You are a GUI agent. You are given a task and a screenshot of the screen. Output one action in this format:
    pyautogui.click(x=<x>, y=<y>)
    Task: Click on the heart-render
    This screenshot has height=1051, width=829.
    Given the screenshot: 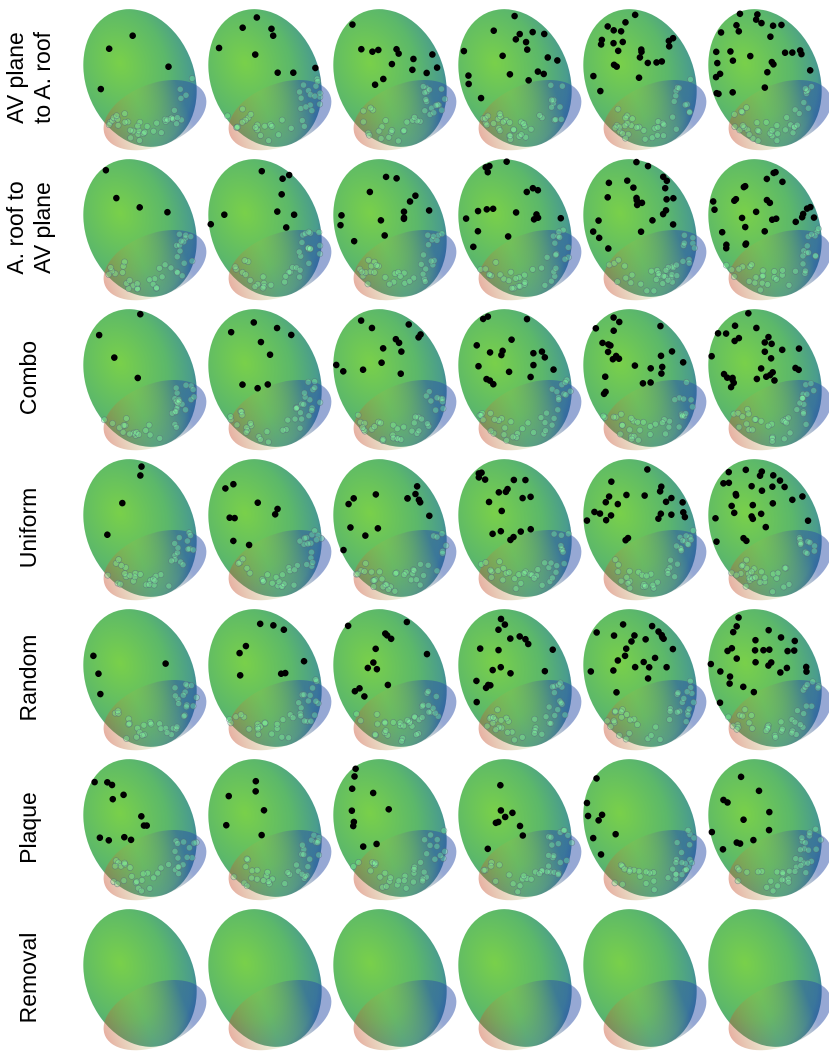 What is the action you would take?
    pyautogui.click(x=768, y=830)
    